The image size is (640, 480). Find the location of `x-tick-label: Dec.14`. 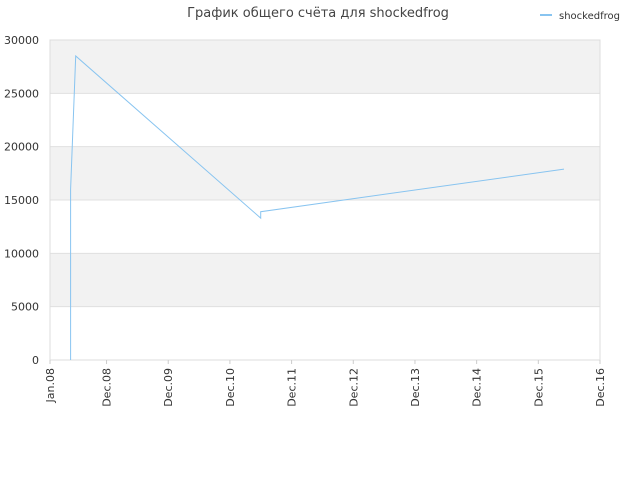

x-tick-label: Dec.14 is located at coordinates (477, 387).